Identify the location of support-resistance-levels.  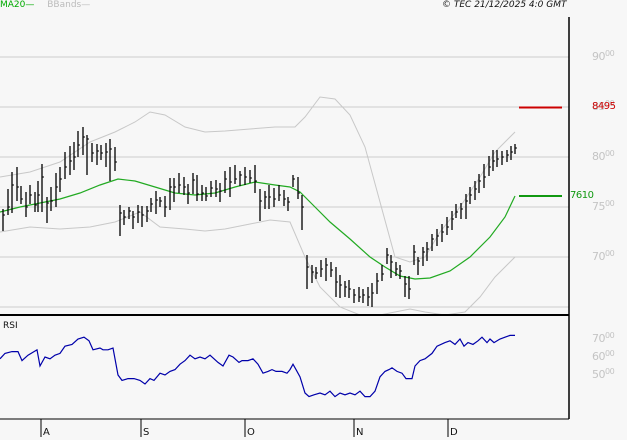
(540, 151).